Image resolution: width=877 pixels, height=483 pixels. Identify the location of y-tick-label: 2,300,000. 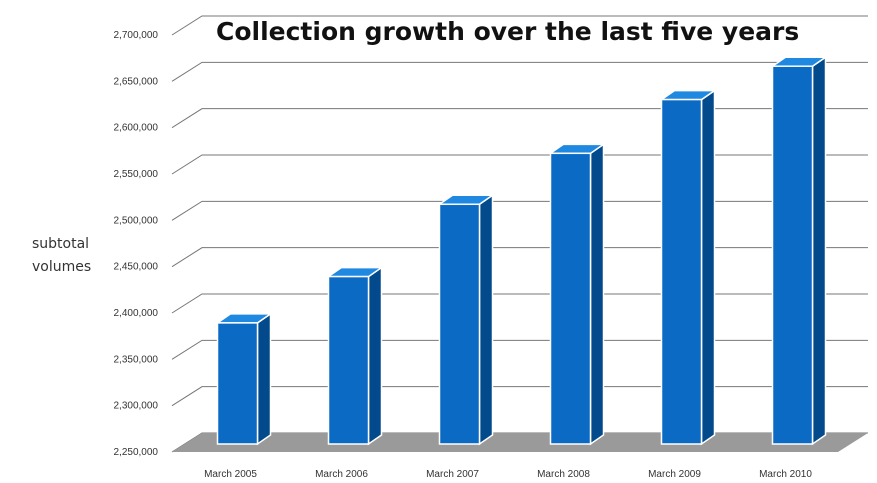
(136, 406).